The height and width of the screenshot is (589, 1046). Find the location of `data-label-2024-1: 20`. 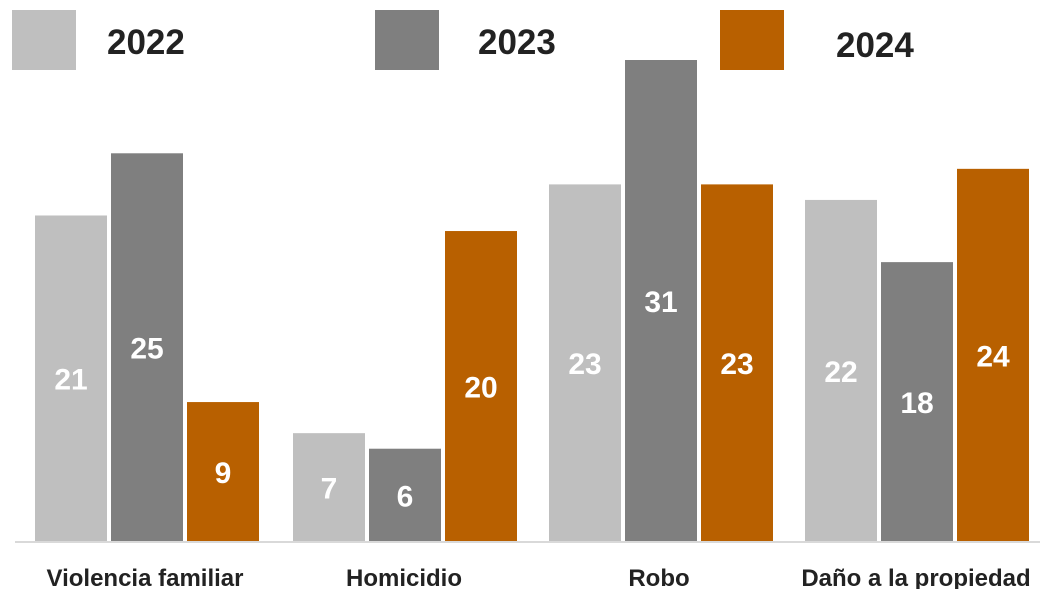

data-label-2024-1: 20 is located at coordinates (480, 388).